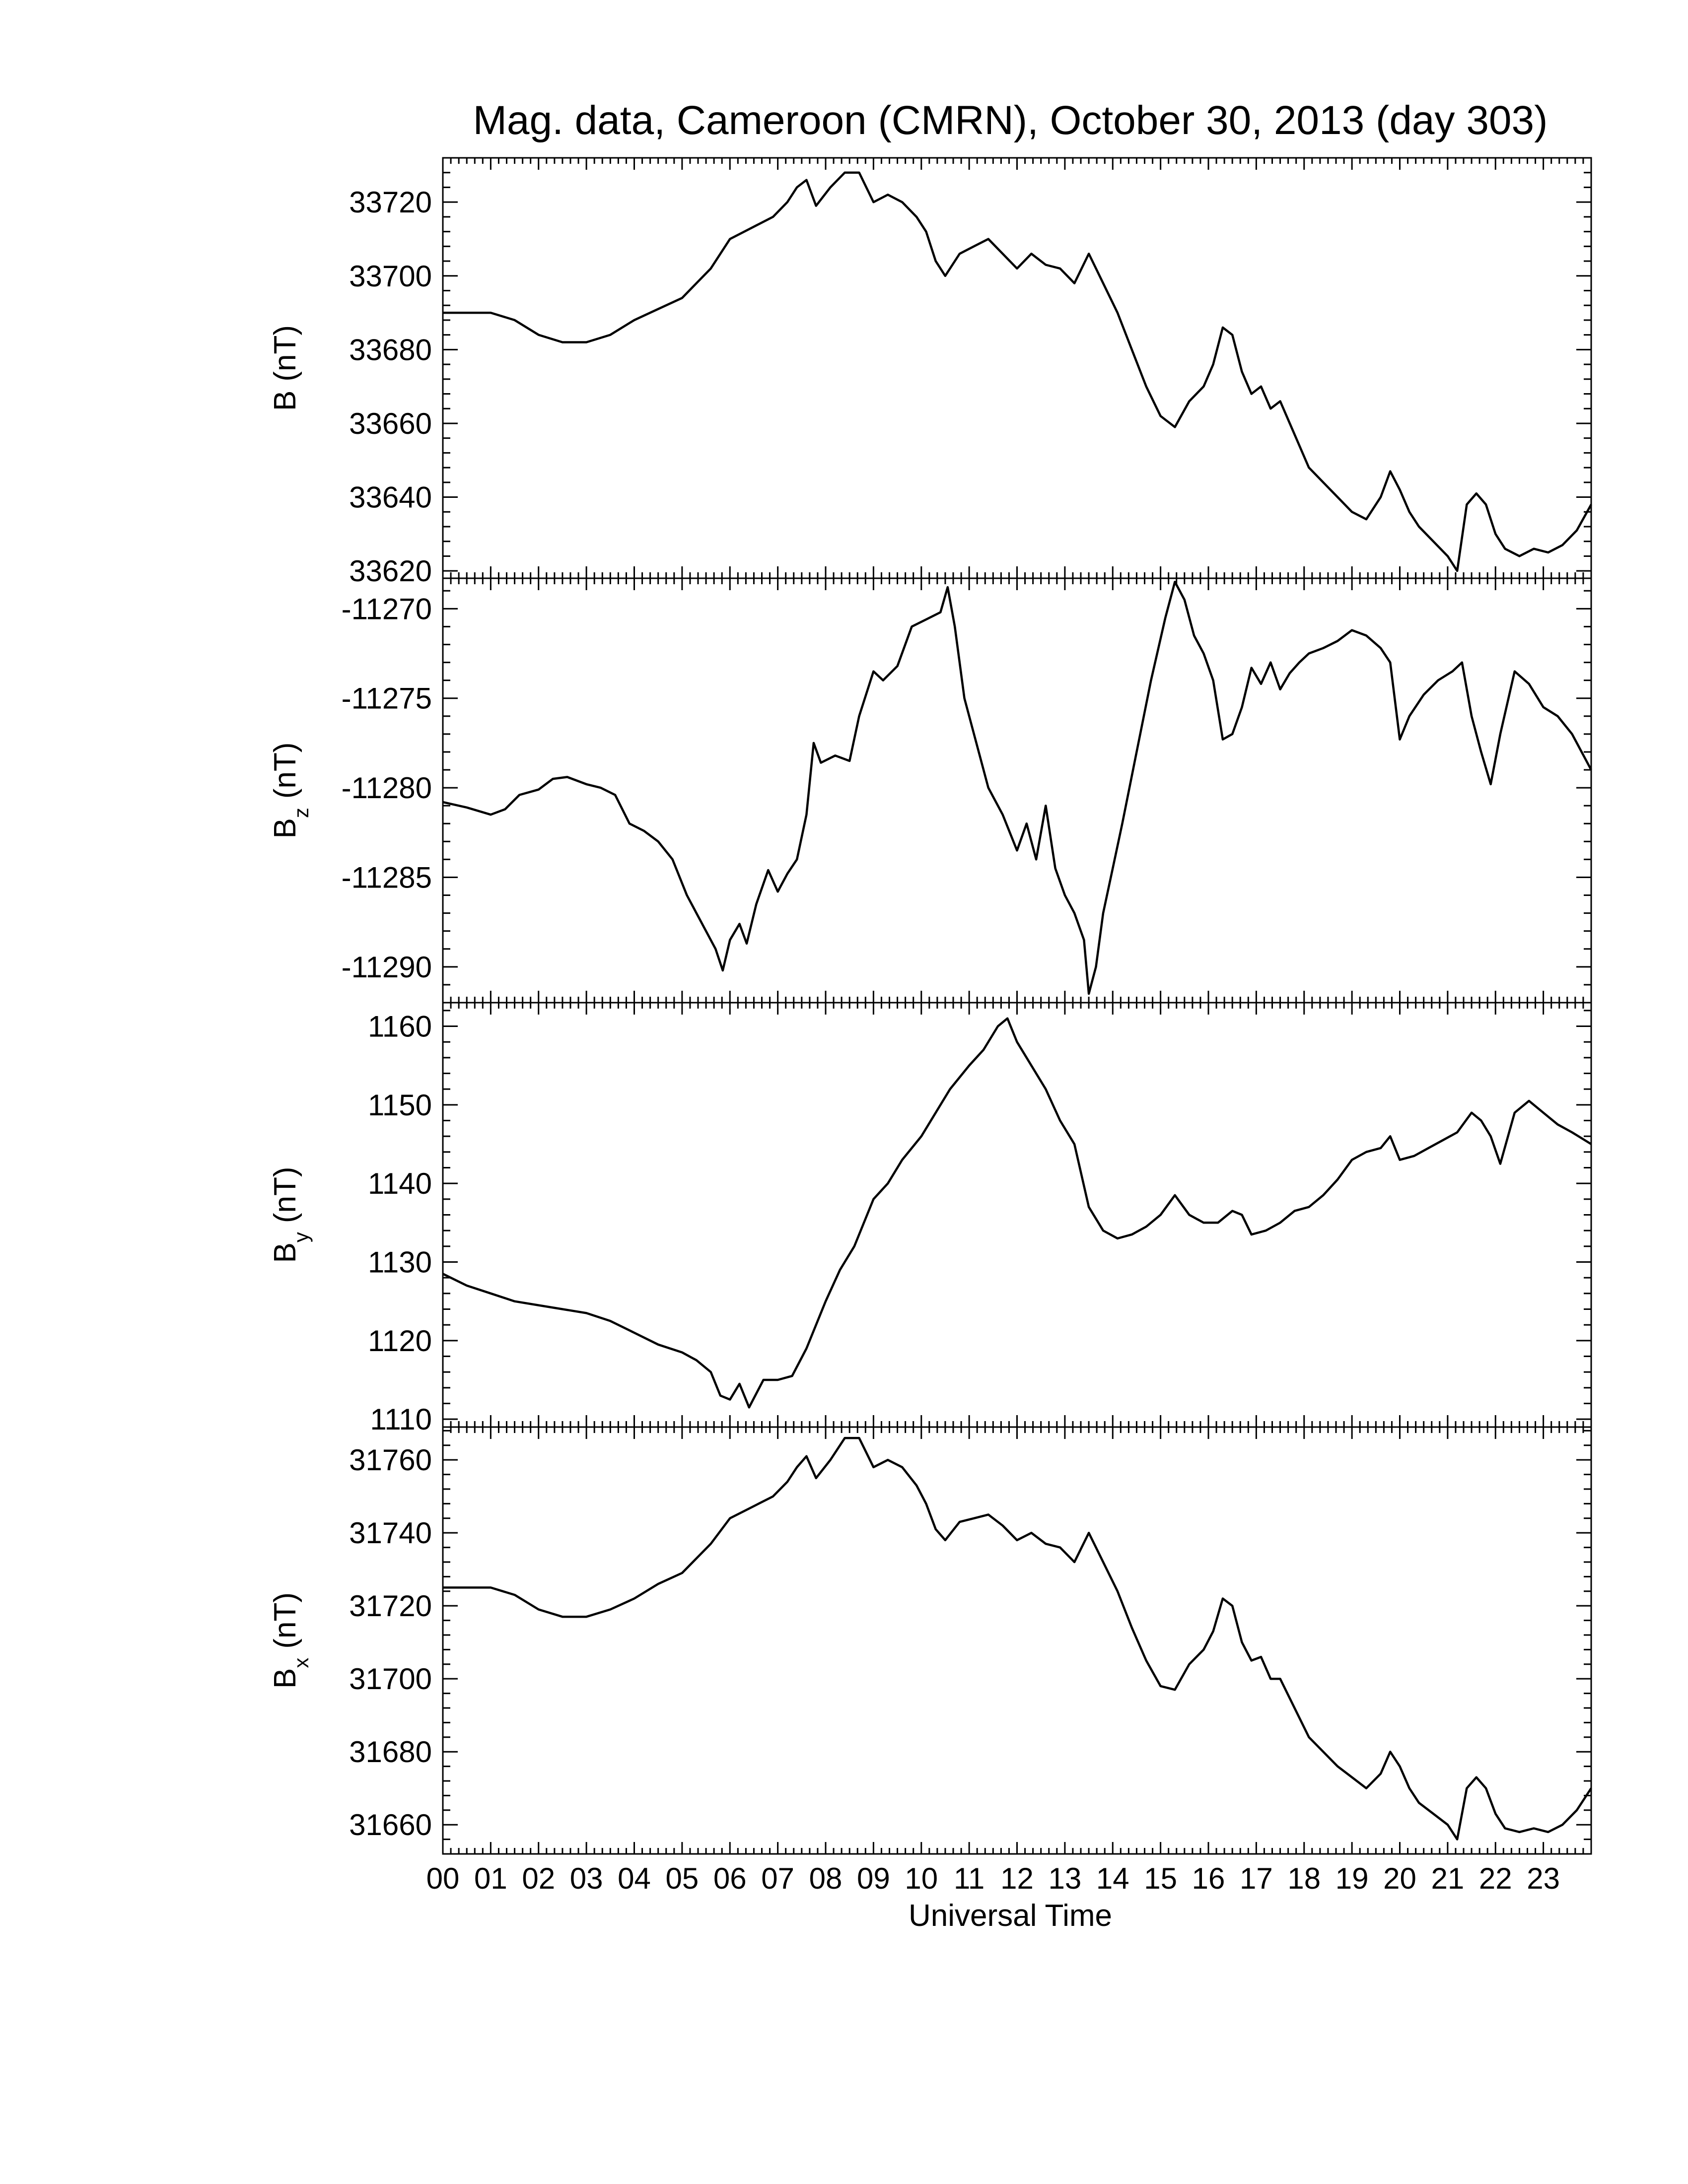 Image resolution: width=1688 pixels, height=2184 pixels. I want to click on x-tick-label: 13, so click(1065, 1878).